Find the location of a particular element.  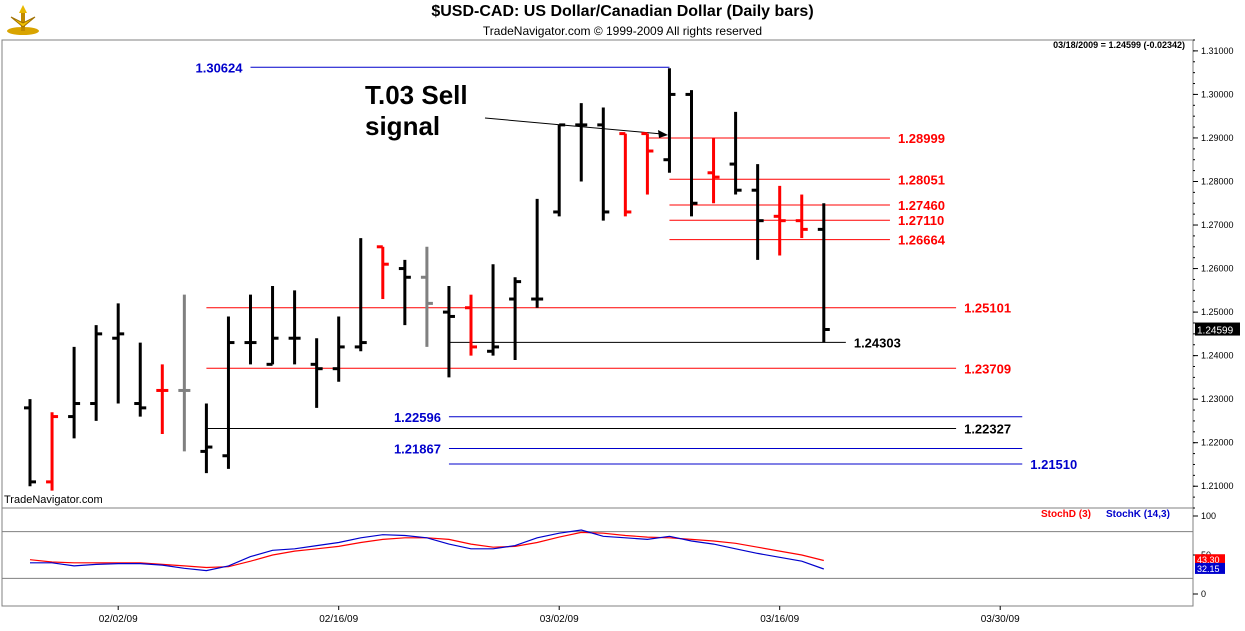

stoch-k-line is located at coordinates (427, 550).